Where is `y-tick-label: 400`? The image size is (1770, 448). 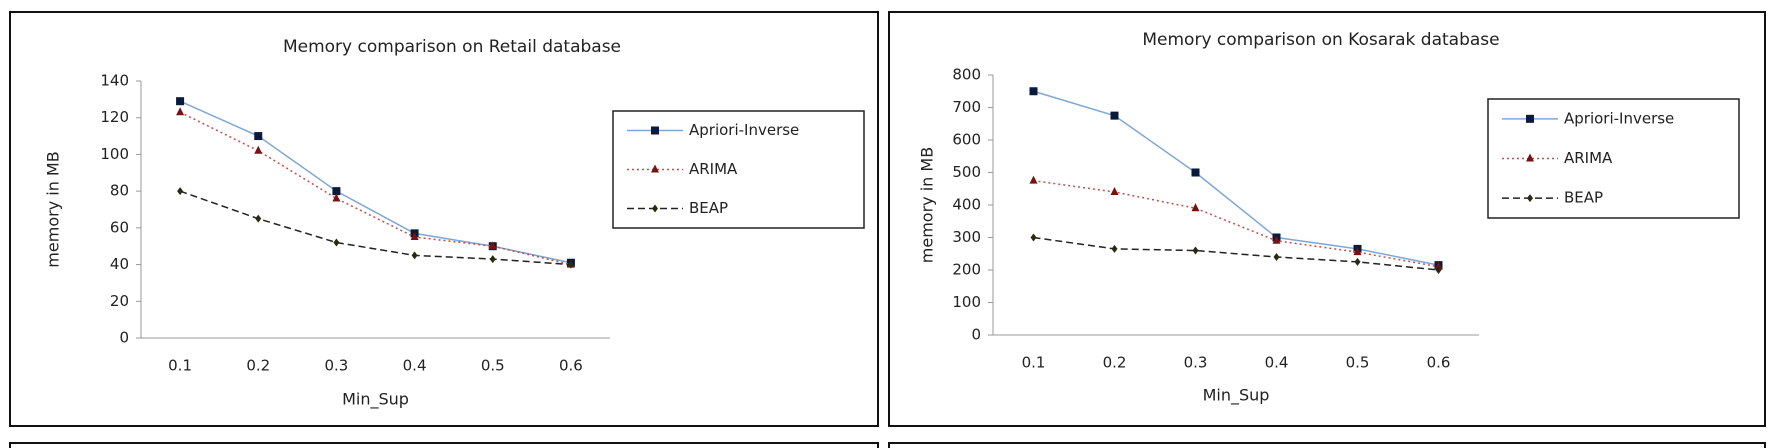 y-tick-label: 400 is located at coordinates (966, 205).